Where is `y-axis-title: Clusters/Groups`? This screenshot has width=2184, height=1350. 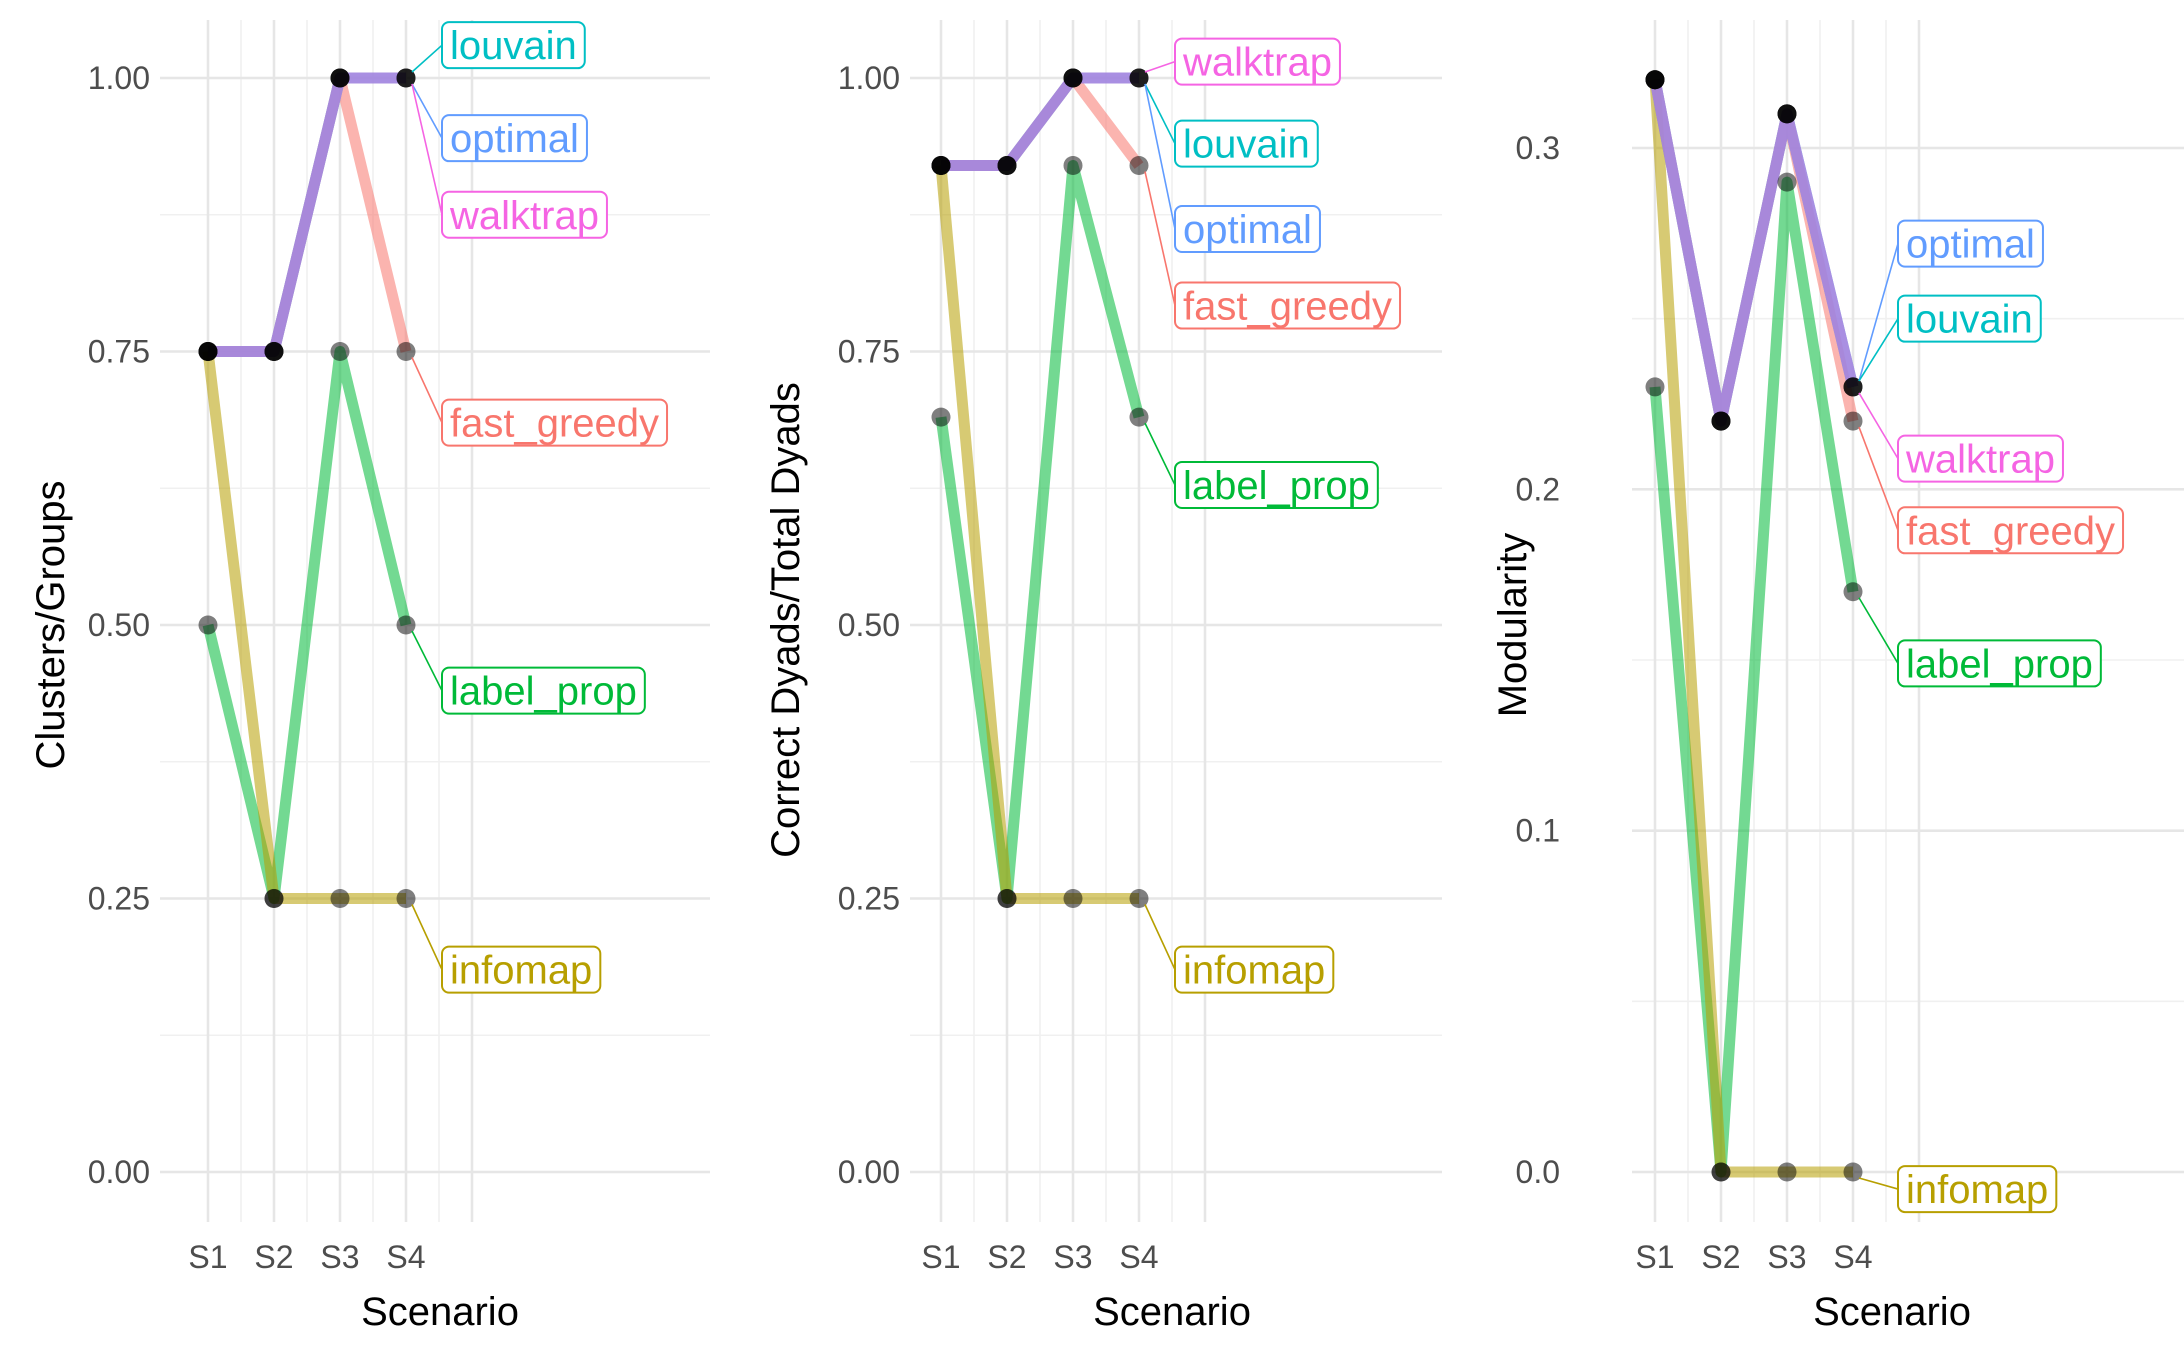 y-axis-title: Clusters/Groups is located at coordinates (51, 625).